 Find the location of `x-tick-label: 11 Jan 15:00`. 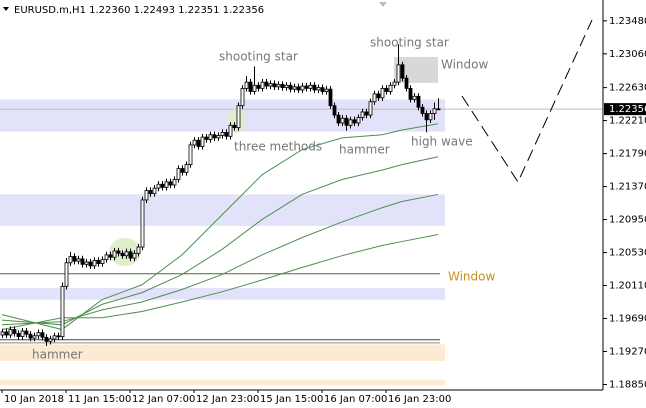

x-tick-label: 11 Jan 15:00 is located at coordinates (99, 399).